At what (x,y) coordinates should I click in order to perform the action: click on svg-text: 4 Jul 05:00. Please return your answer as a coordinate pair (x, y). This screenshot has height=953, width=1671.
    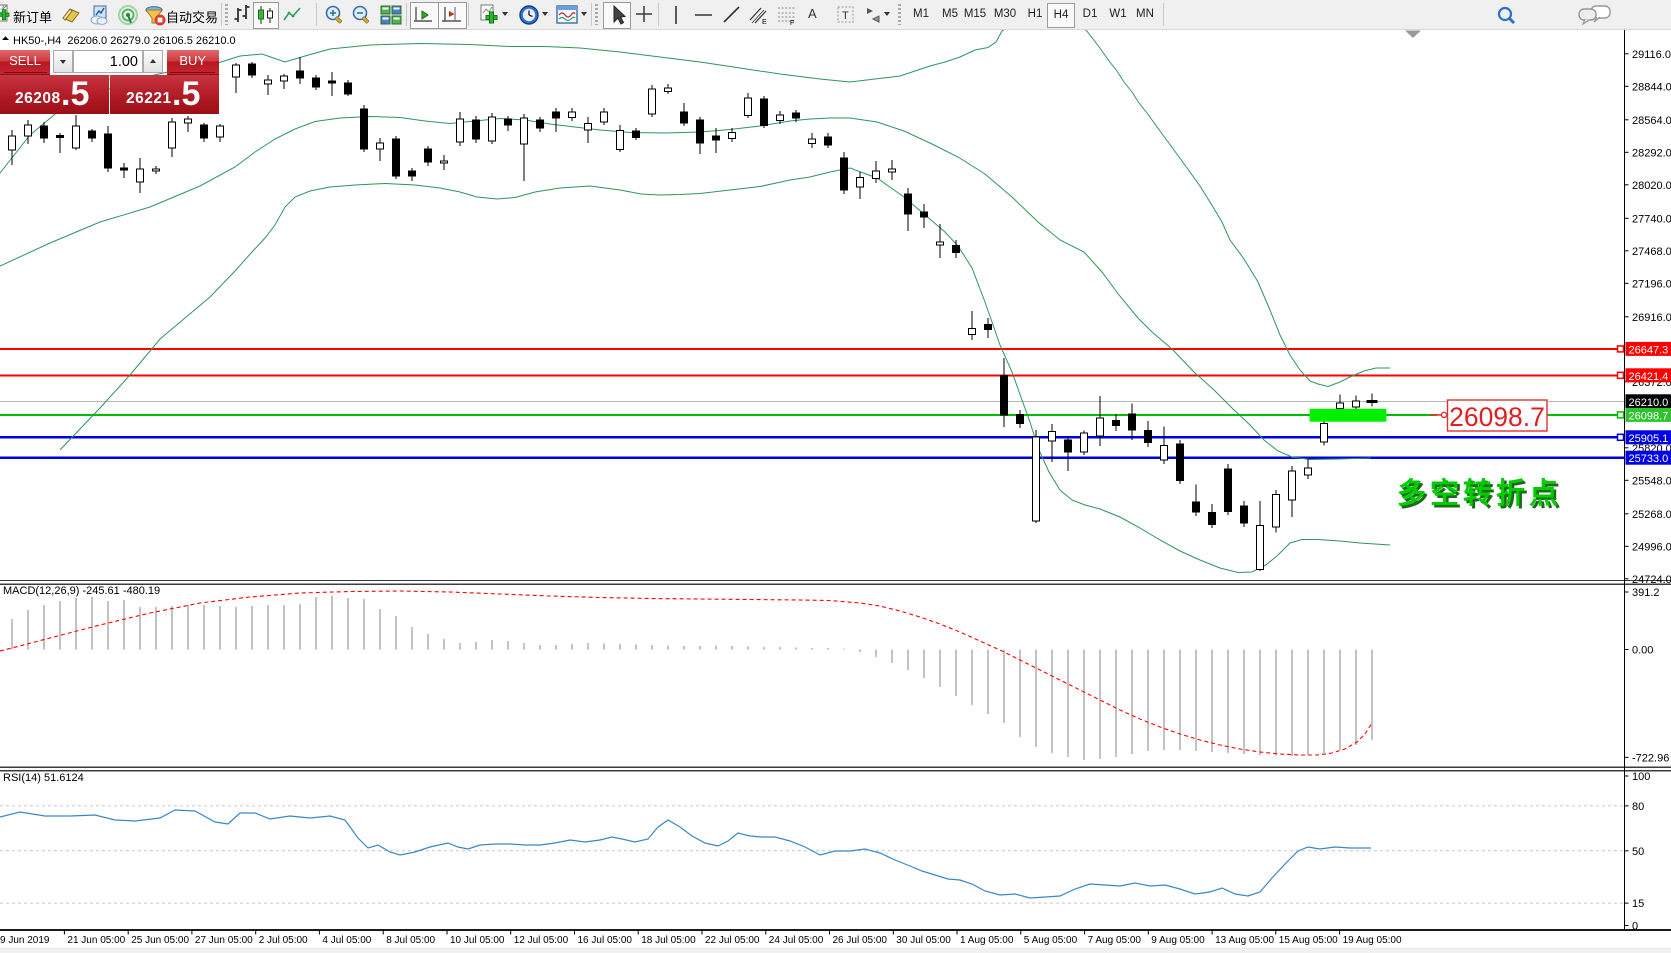
    Looking at the image, I should click on (346, 940).